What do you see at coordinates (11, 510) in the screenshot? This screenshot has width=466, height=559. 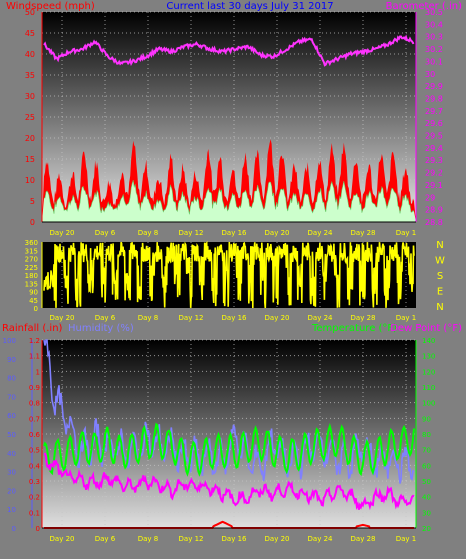 I see `humidity-tick-label: 10` at bounding box center [11, 510].